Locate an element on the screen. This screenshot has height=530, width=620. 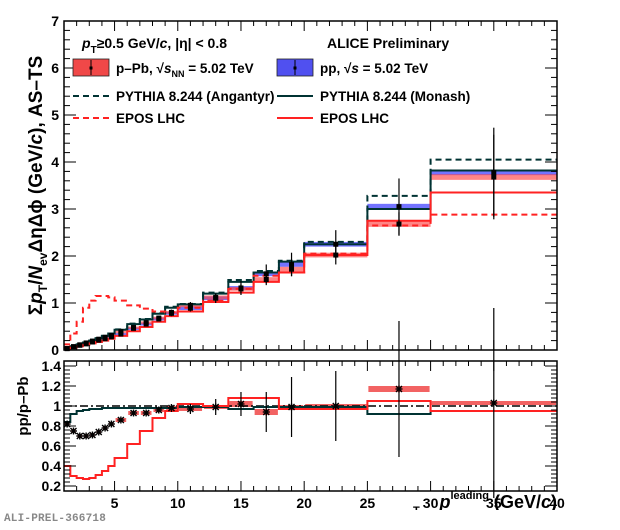
xlabel-rest2: ) is located at coordinates (554, 501).